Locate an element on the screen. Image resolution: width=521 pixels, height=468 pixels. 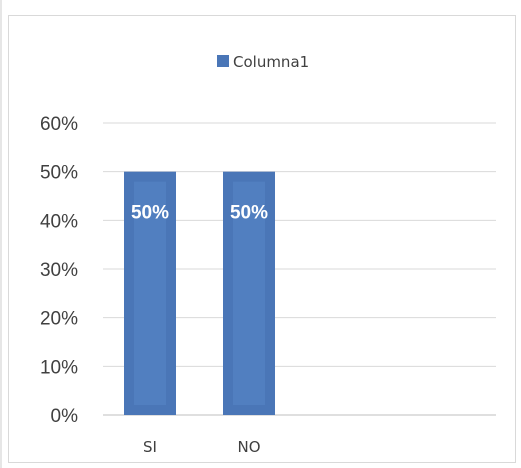
y-axis-ticks: 0% 10% 20% 30% 40% 50% 60% is located at coordinates (59, 270).